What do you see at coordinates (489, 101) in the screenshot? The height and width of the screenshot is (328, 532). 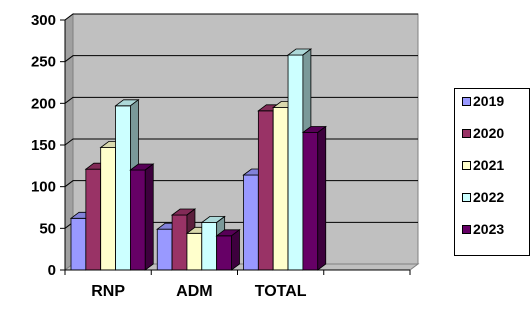 I see `legend-label: 2019` at bounding box center [489, 101].